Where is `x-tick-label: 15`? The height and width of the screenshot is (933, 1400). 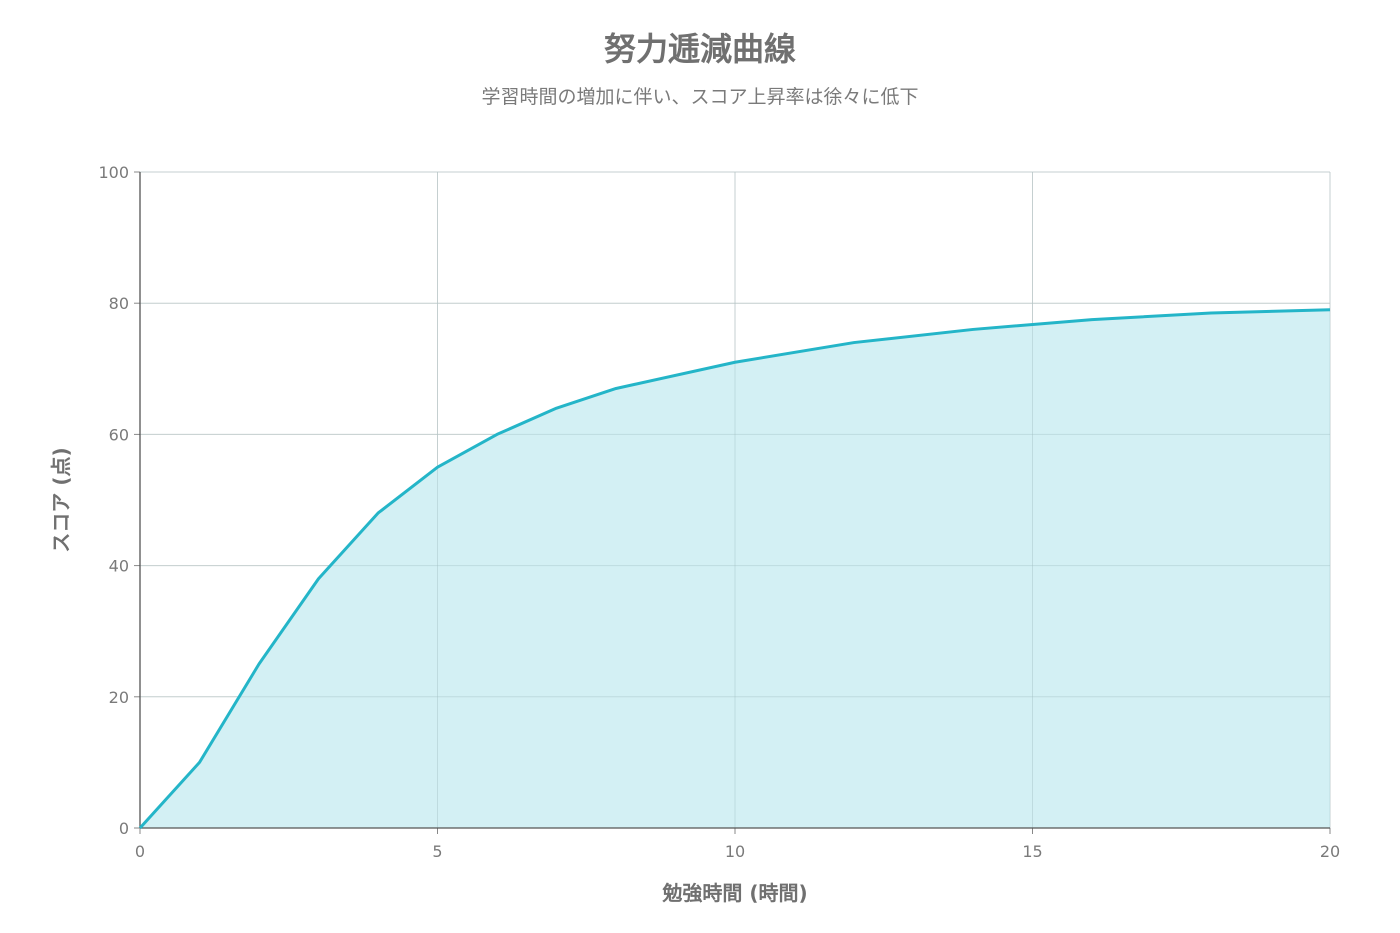 x-tick-label: 15 is located at coordinates (1032, 851).